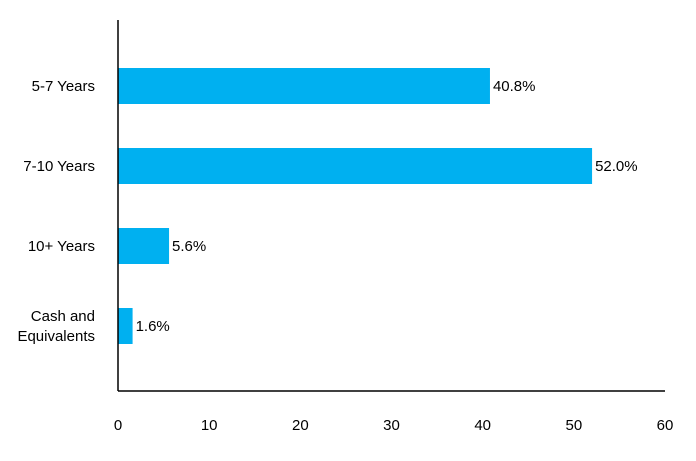  I want to click on x-tick-label: 60, so click(665, 425).